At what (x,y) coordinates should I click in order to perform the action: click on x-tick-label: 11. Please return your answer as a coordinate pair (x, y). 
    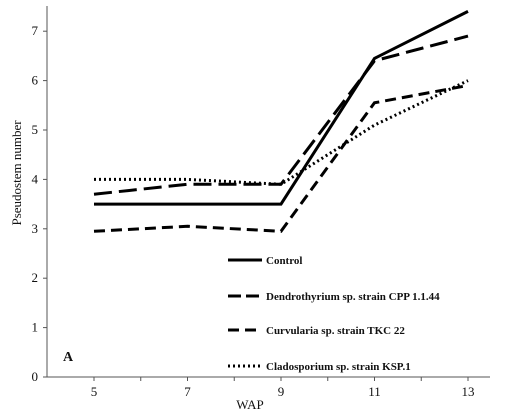
    Looking at the image, I should click on (374, 391).